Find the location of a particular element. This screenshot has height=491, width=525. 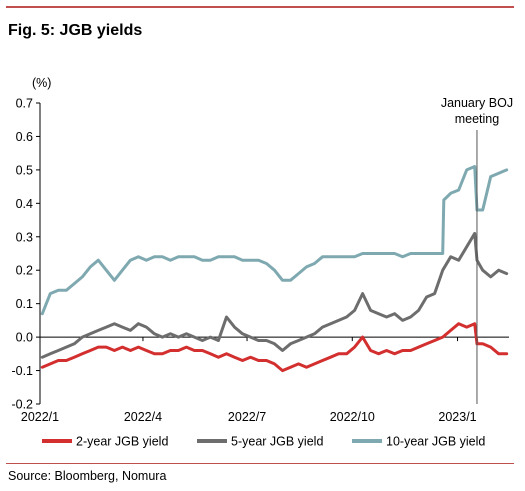

y-tick-label: 0.7 is located at coordinates (24, 104).